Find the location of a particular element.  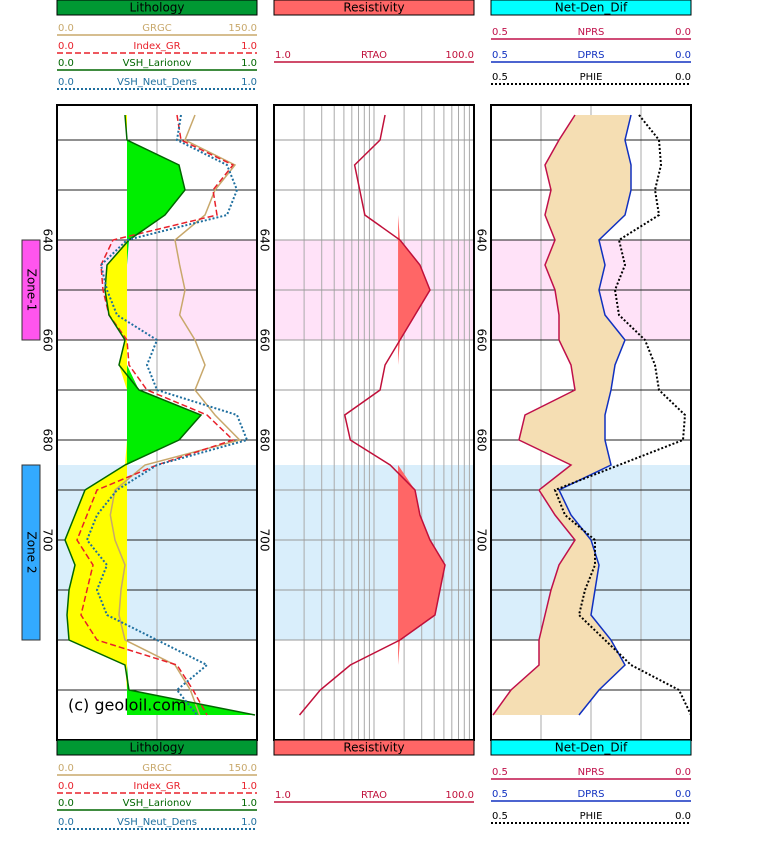

zone-label: Zone 2 is located at coordinates (32, 553).